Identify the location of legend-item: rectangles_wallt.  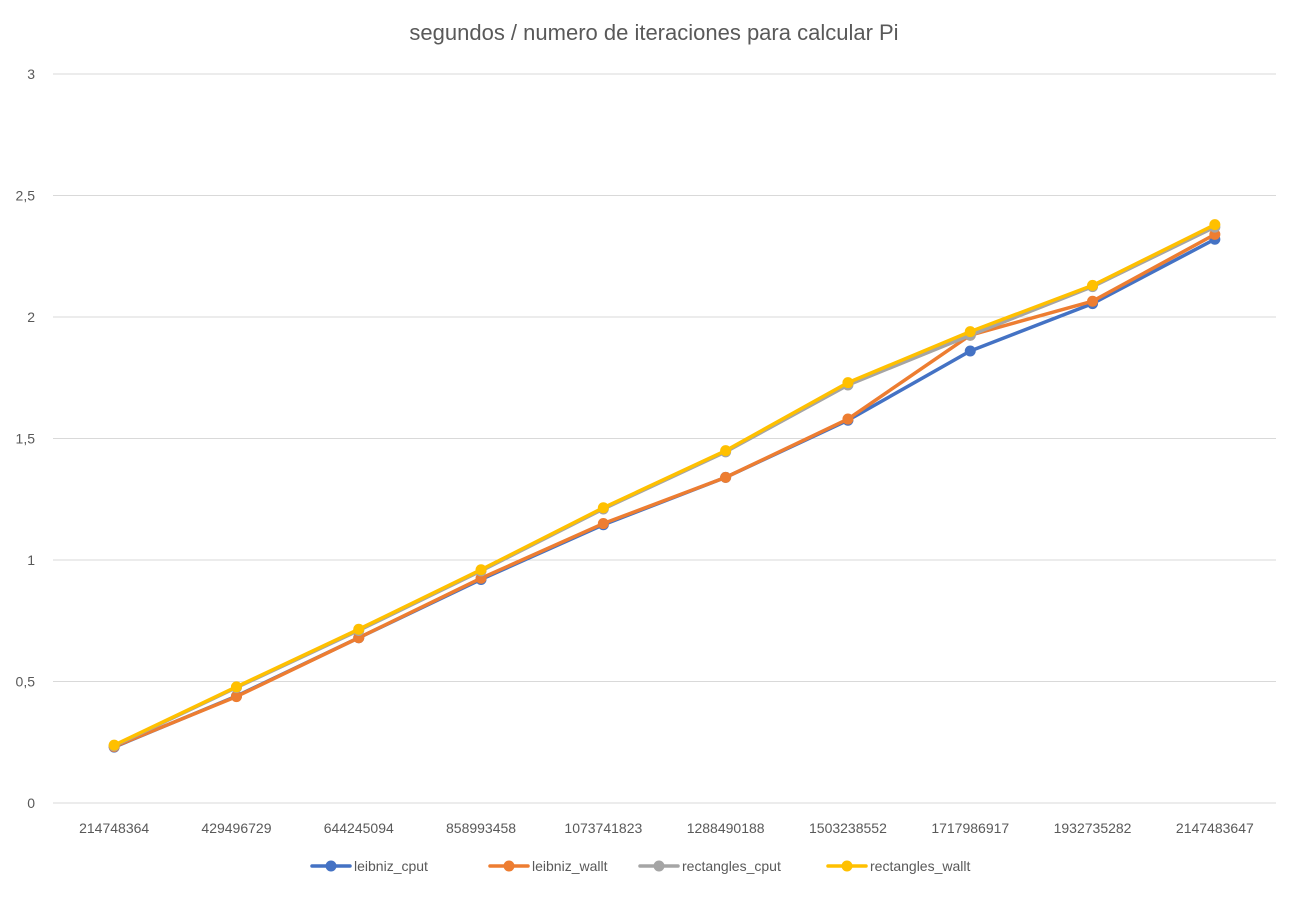
(898, 866).